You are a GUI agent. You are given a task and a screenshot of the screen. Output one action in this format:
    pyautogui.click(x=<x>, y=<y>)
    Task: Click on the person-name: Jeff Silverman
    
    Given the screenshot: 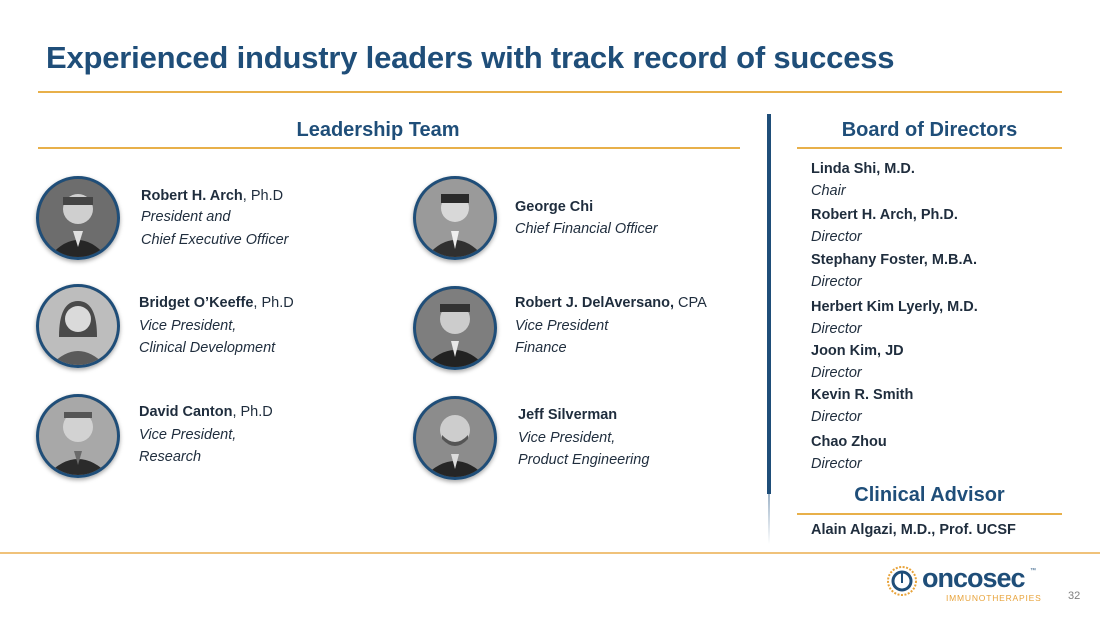 What is the action you would take?
    pyautogui.click(x=568, y=415)
    